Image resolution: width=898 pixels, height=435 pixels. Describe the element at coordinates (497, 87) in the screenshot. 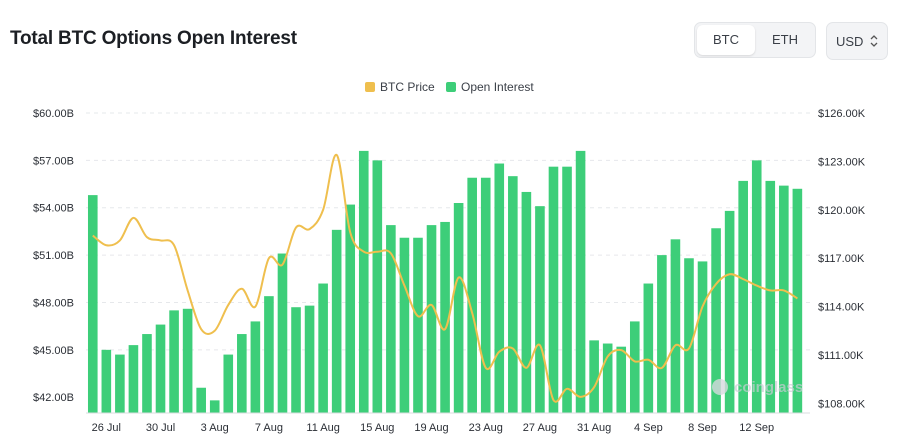

I see `legend-label-open-interest: Open Interest` at that location.